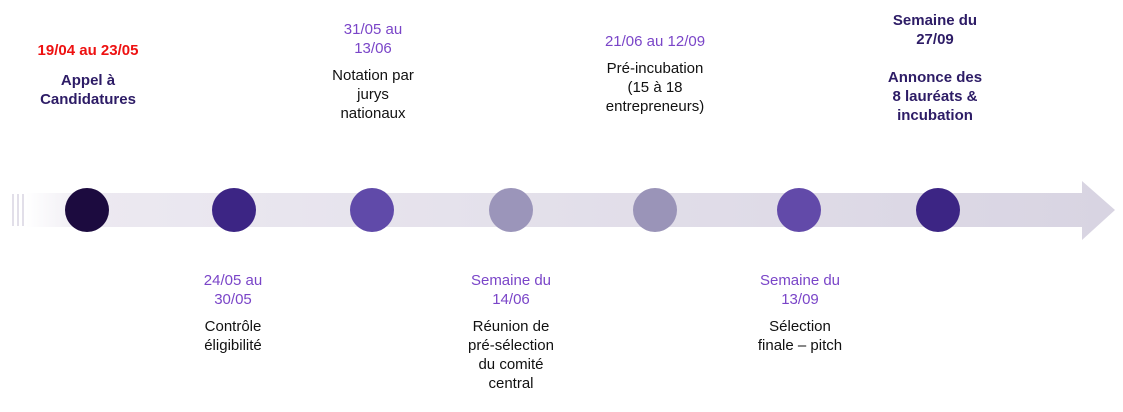  What do you see at coordinates (935, 30) in the screenshot?
I see `milestone-7-date: Semaine du 27/09` at bounding box center [935, 30].